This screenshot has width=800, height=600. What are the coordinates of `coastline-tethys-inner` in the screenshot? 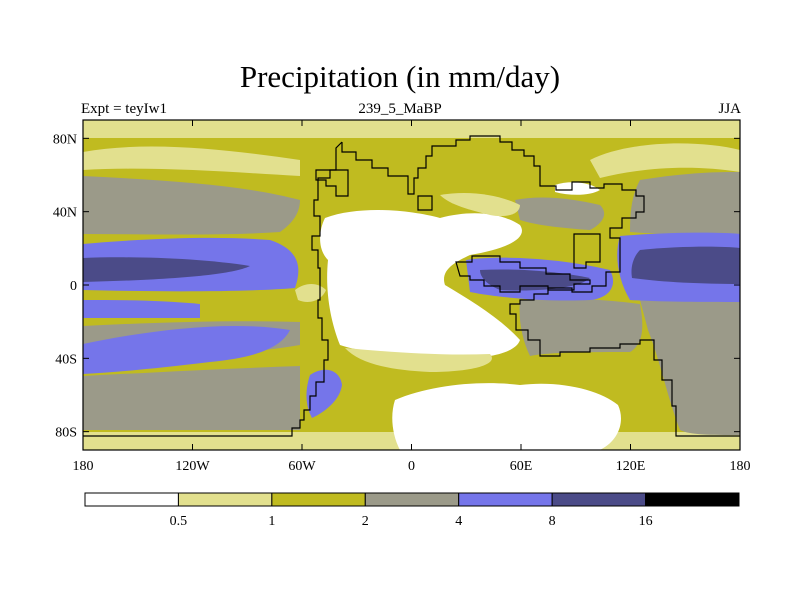 It's located at (523, 274).